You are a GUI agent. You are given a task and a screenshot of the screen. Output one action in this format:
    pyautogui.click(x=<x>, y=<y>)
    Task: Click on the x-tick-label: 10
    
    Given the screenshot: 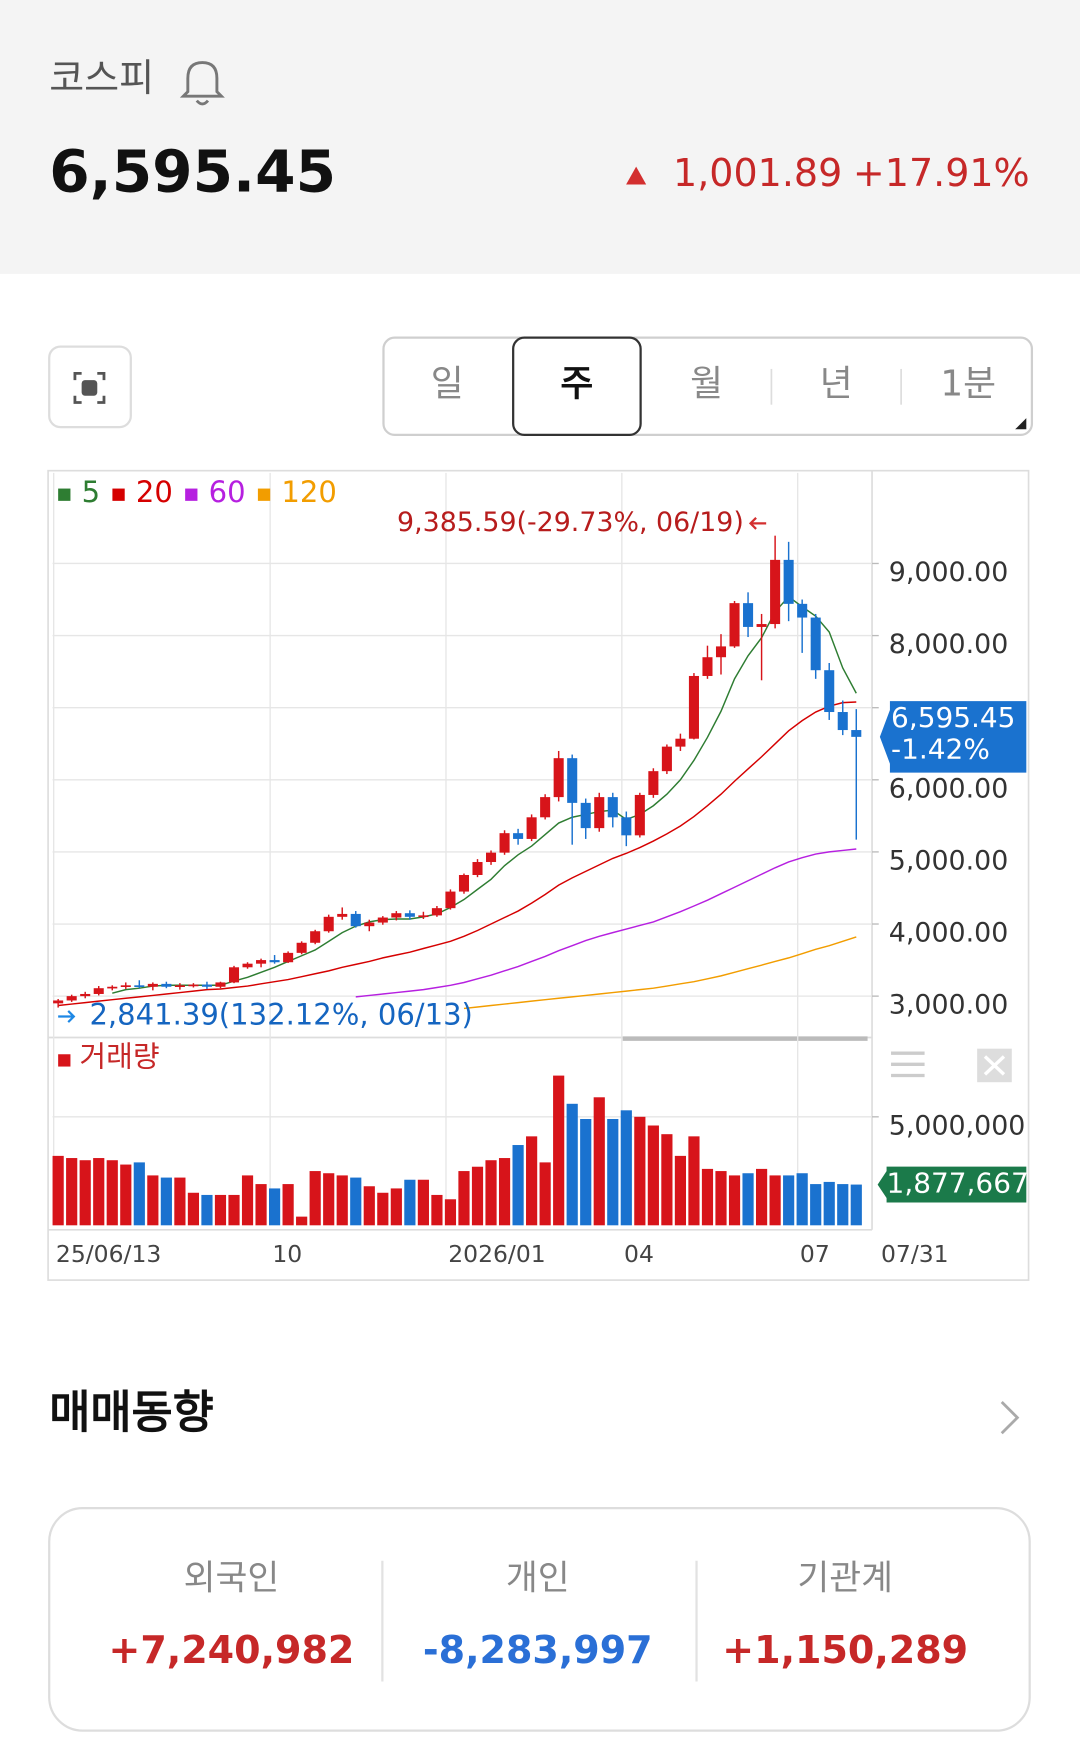 What is the action you would take?
    pyautogui.click(x=287, y=1254)
    